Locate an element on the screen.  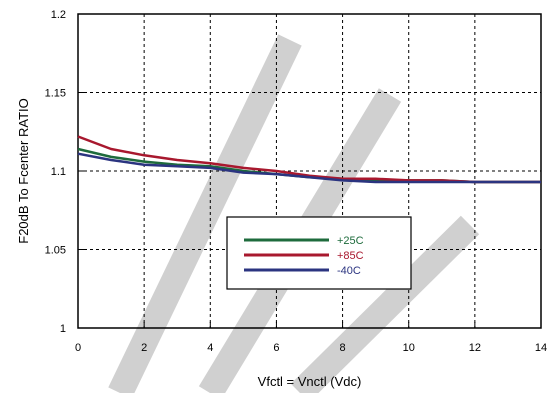
legend-label: +25C is located at coordinates (350, 241).